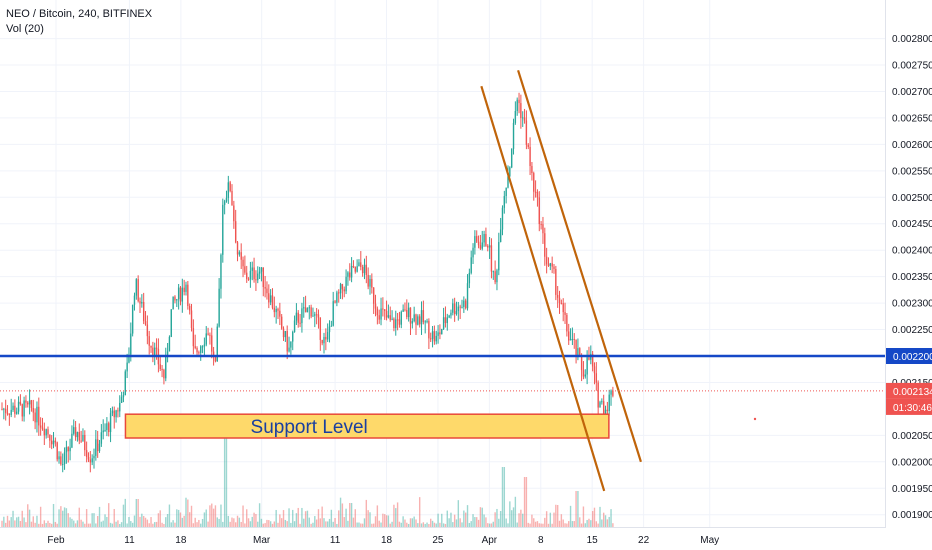  I want to click on price-tick-label: 0.002500, so click(912, 198).